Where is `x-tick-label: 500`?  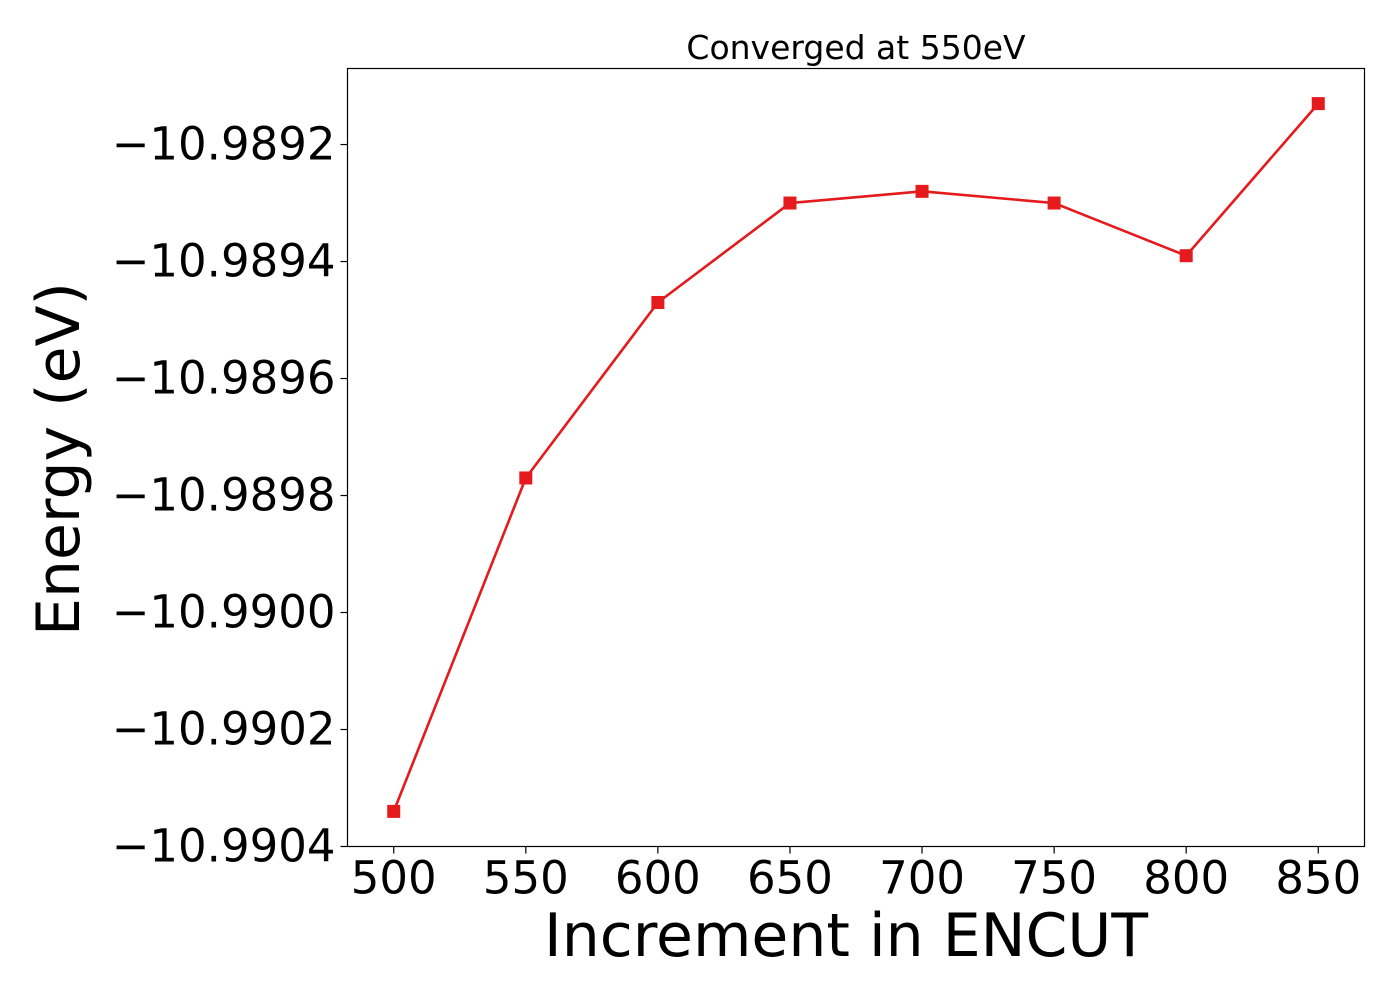 x-tick-label: 500 is located at coordinates (394, 878).